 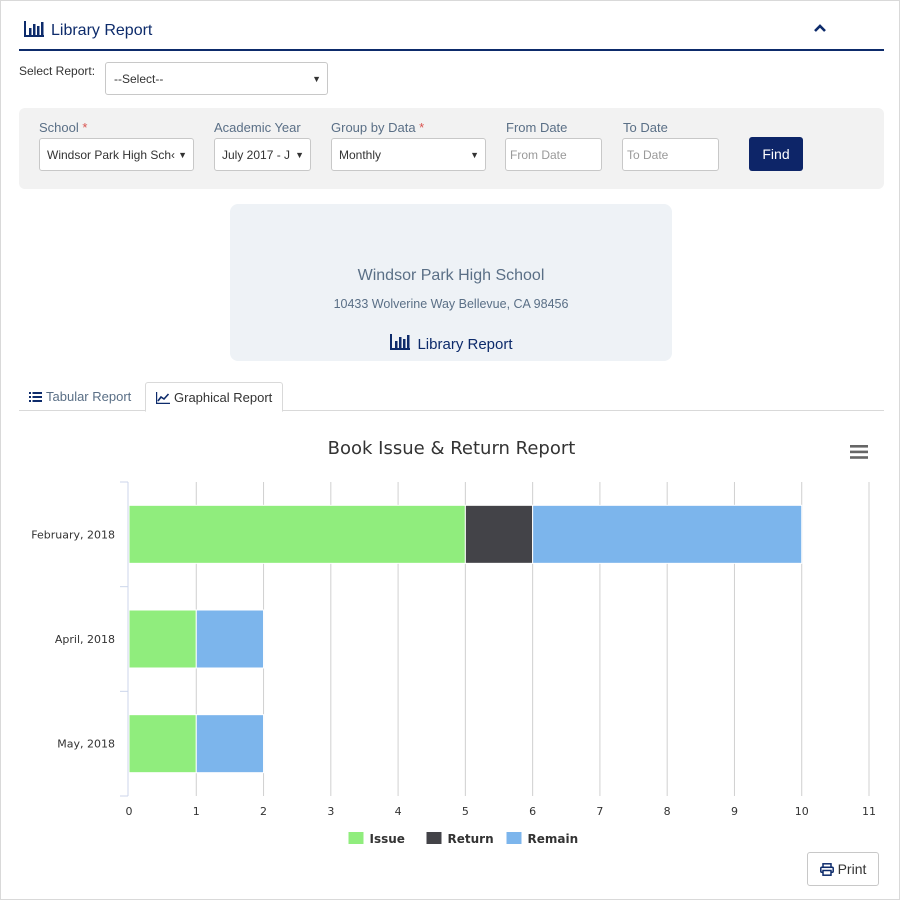 What do you see at coordinates (670, 154) in the screenshot?
I see `to-date-input: To Date` at bounding box center [670, 154].